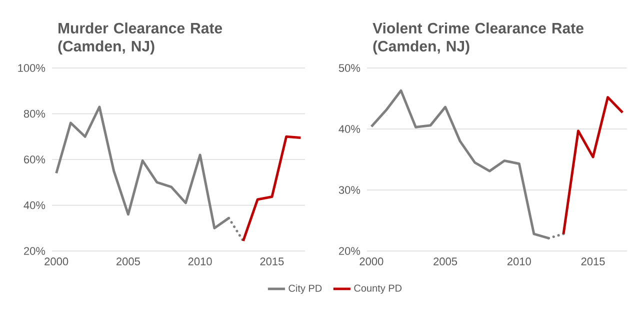 The image size is (638, 316). Describe the element at coordinates (32, 68) in the screenshot. I see `y-tick-label: 100%` at that location.